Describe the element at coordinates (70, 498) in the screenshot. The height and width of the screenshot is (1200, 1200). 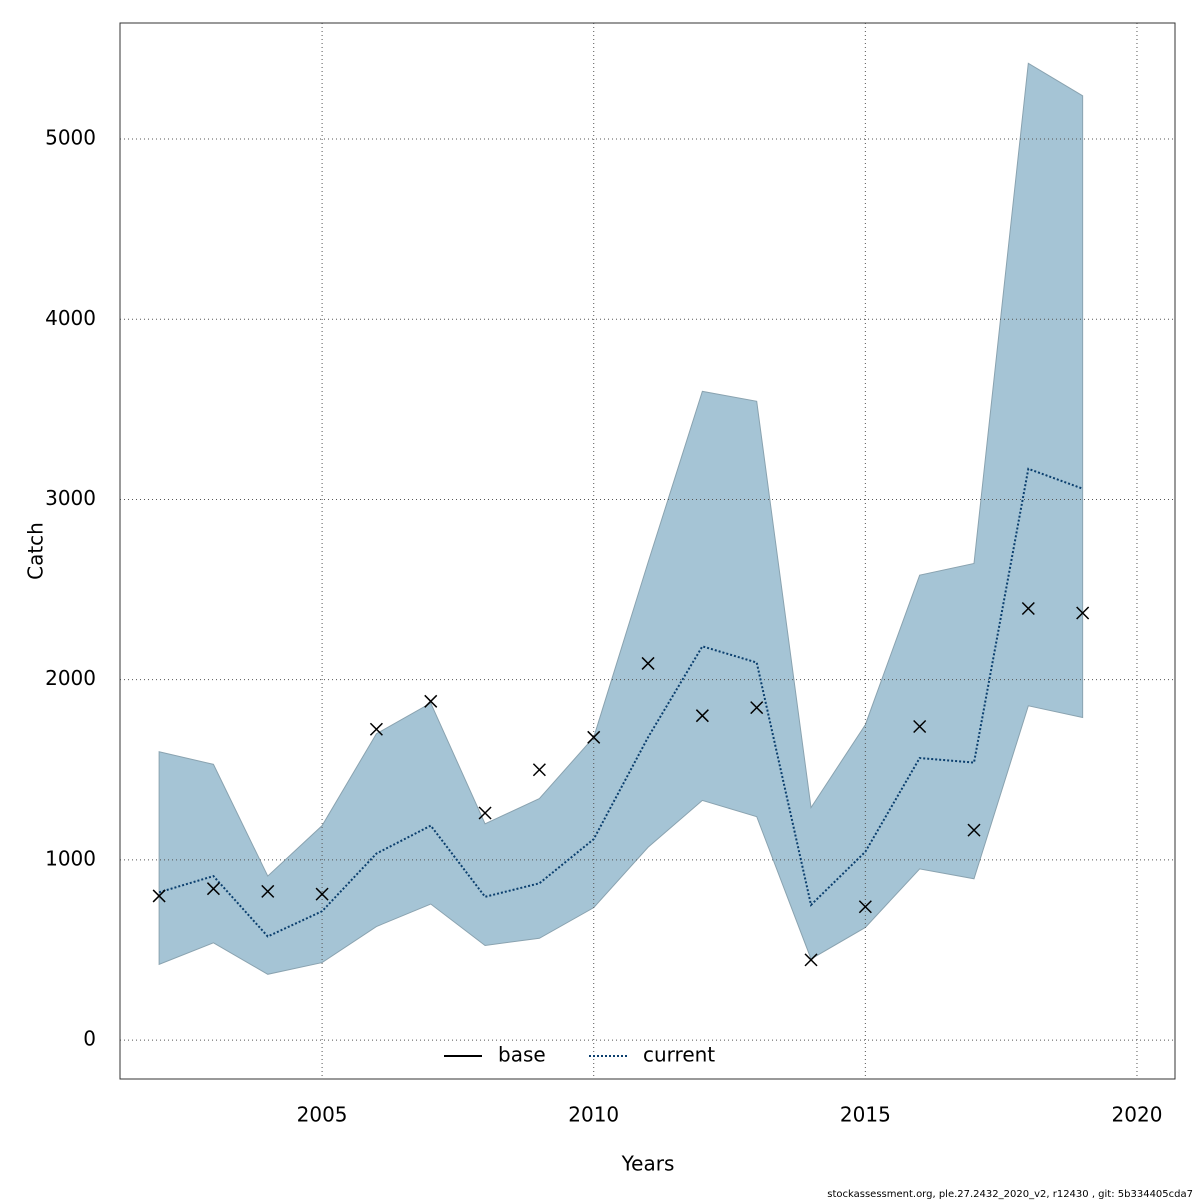
I see `y-tick-label: 3000` at that location.